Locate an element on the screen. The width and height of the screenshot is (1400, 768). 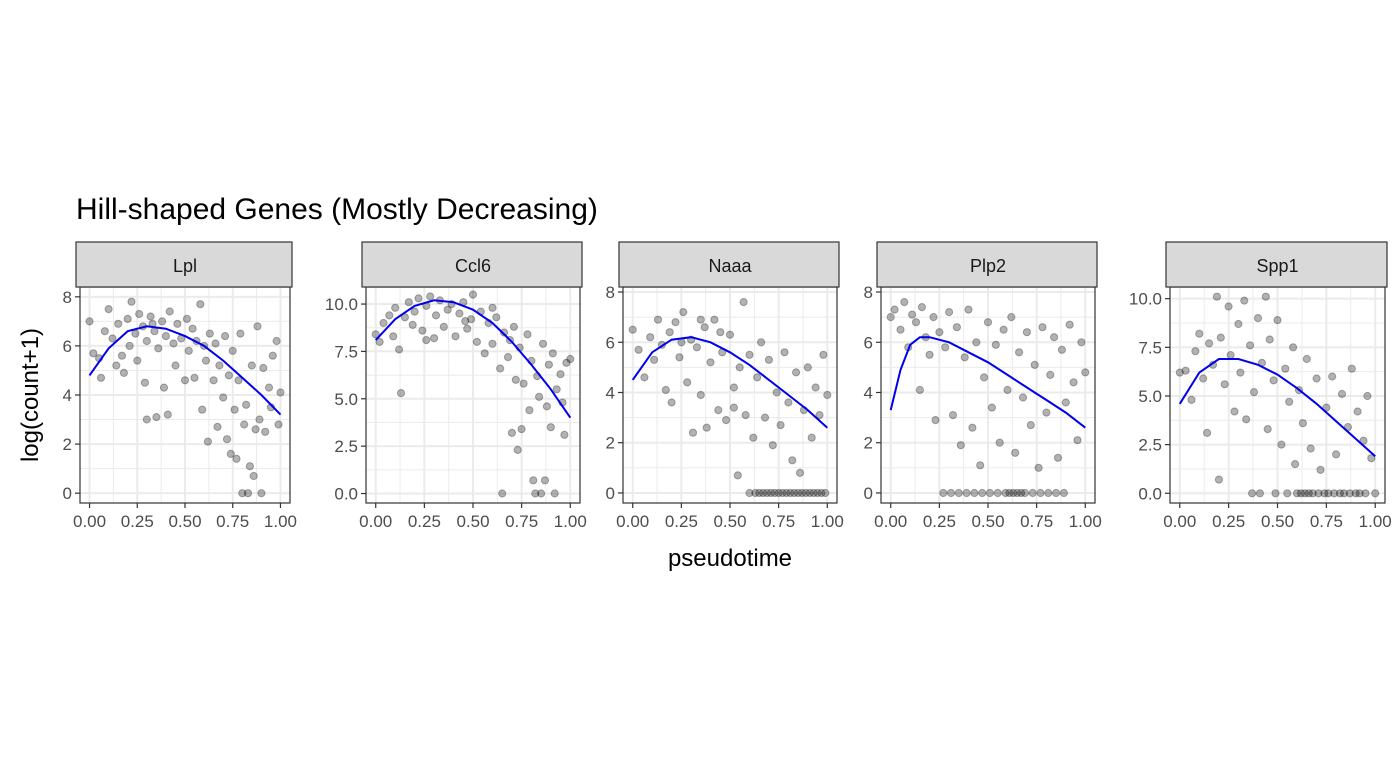
y-tick-label: 6 is located at coordinates (610, 342).